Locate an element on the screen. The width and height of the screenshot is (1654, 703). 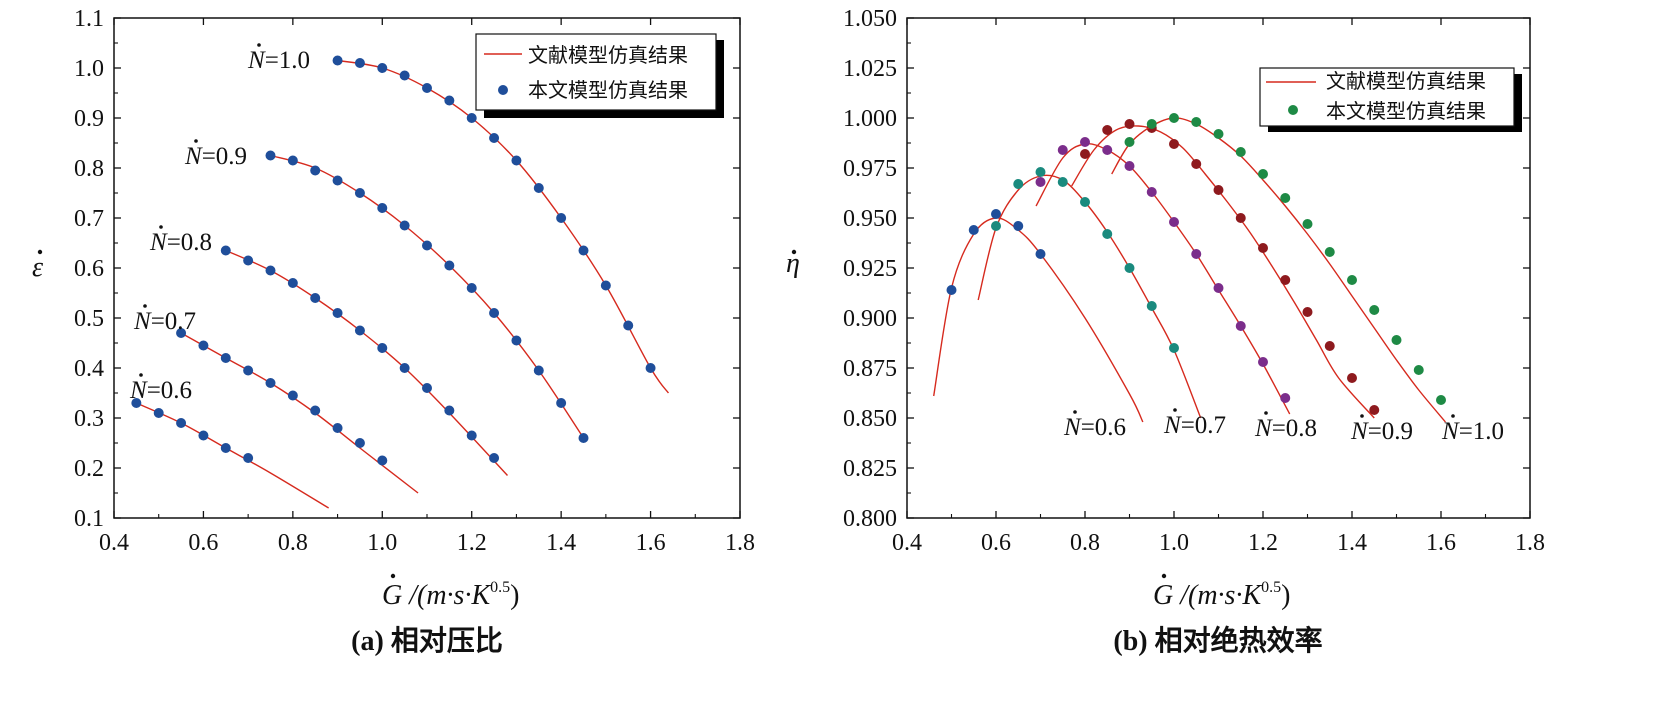
x-tick-label: 0.8 is located at coordinates (293, 543).